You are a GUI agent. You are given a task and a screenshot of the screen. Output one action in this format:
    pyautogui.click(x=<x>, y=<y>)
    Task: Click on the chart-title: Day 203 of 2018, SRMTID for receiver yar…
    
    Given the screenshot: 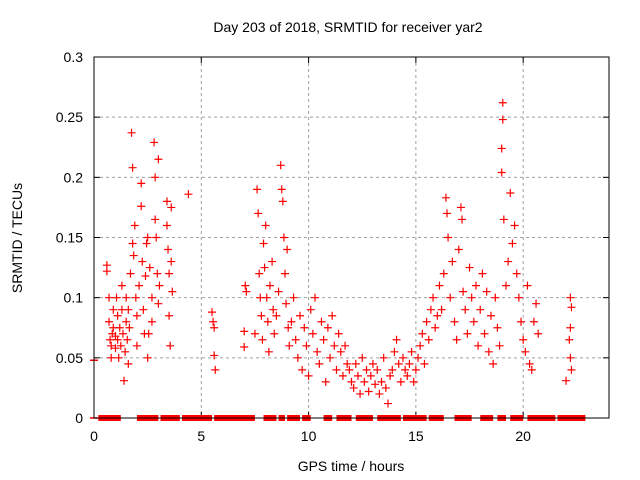 What is the action you would take?
    pyautogui.click(x=347, y=27)
    